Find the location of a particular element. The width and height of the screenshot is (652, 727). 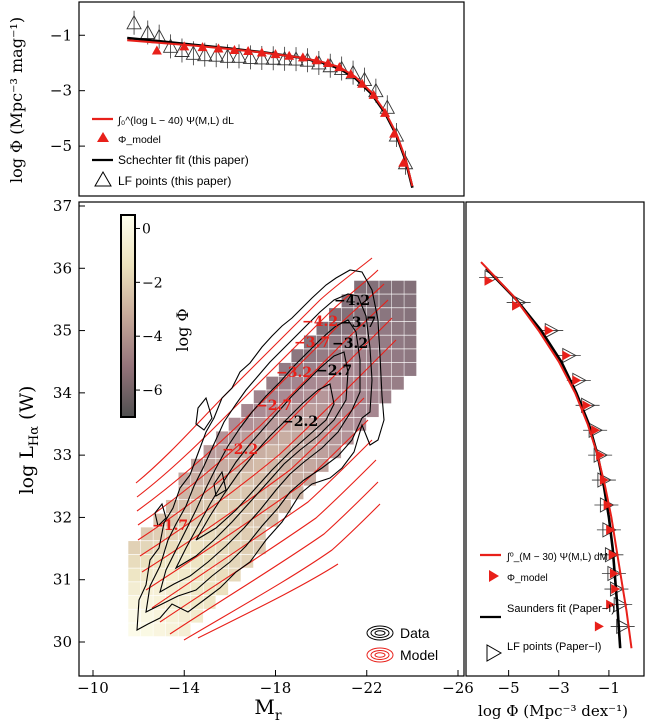

right-legend-label-model: Φ_model is located at coordinates (527, 578).